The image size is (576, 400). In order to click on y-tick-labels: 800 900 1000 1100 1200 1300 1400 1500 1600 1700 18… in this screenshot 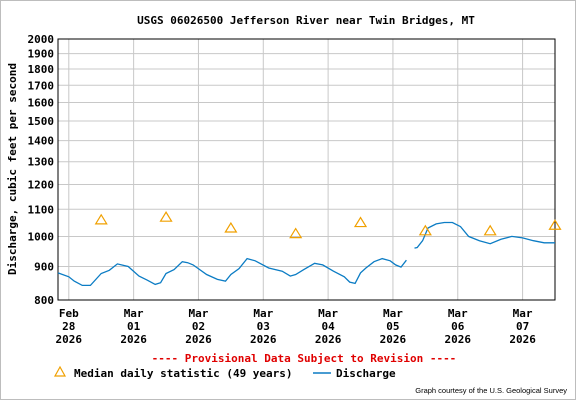, I will do `click(41, 170)`.